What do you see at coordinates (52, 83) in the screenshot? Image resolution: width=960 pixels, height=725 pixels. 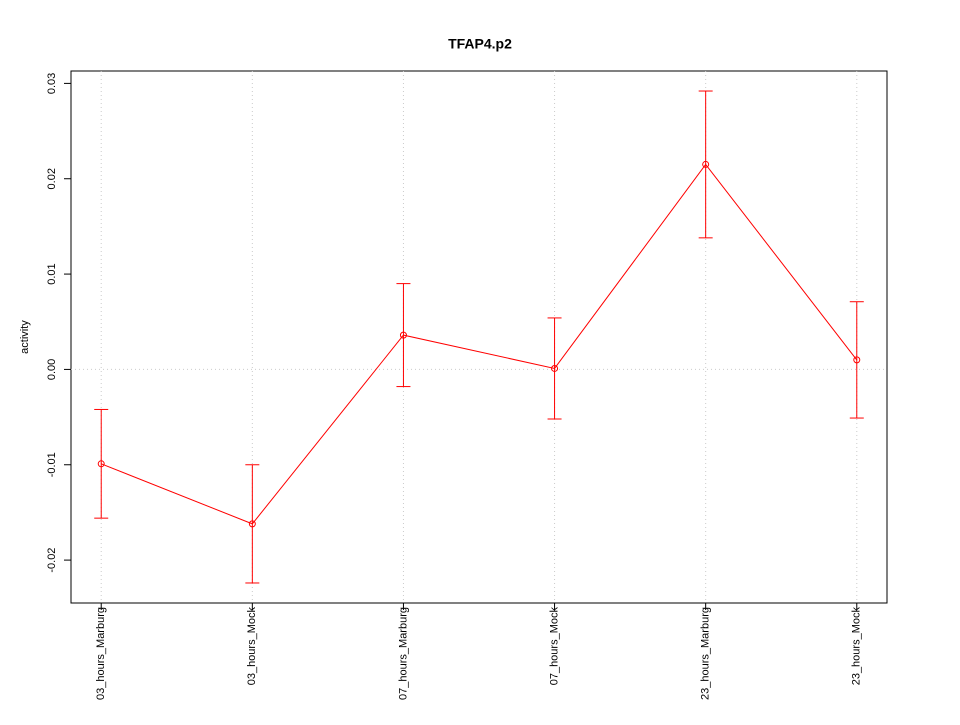 I see `y-tick-label: 0.03` at bounding box center [52, 83].